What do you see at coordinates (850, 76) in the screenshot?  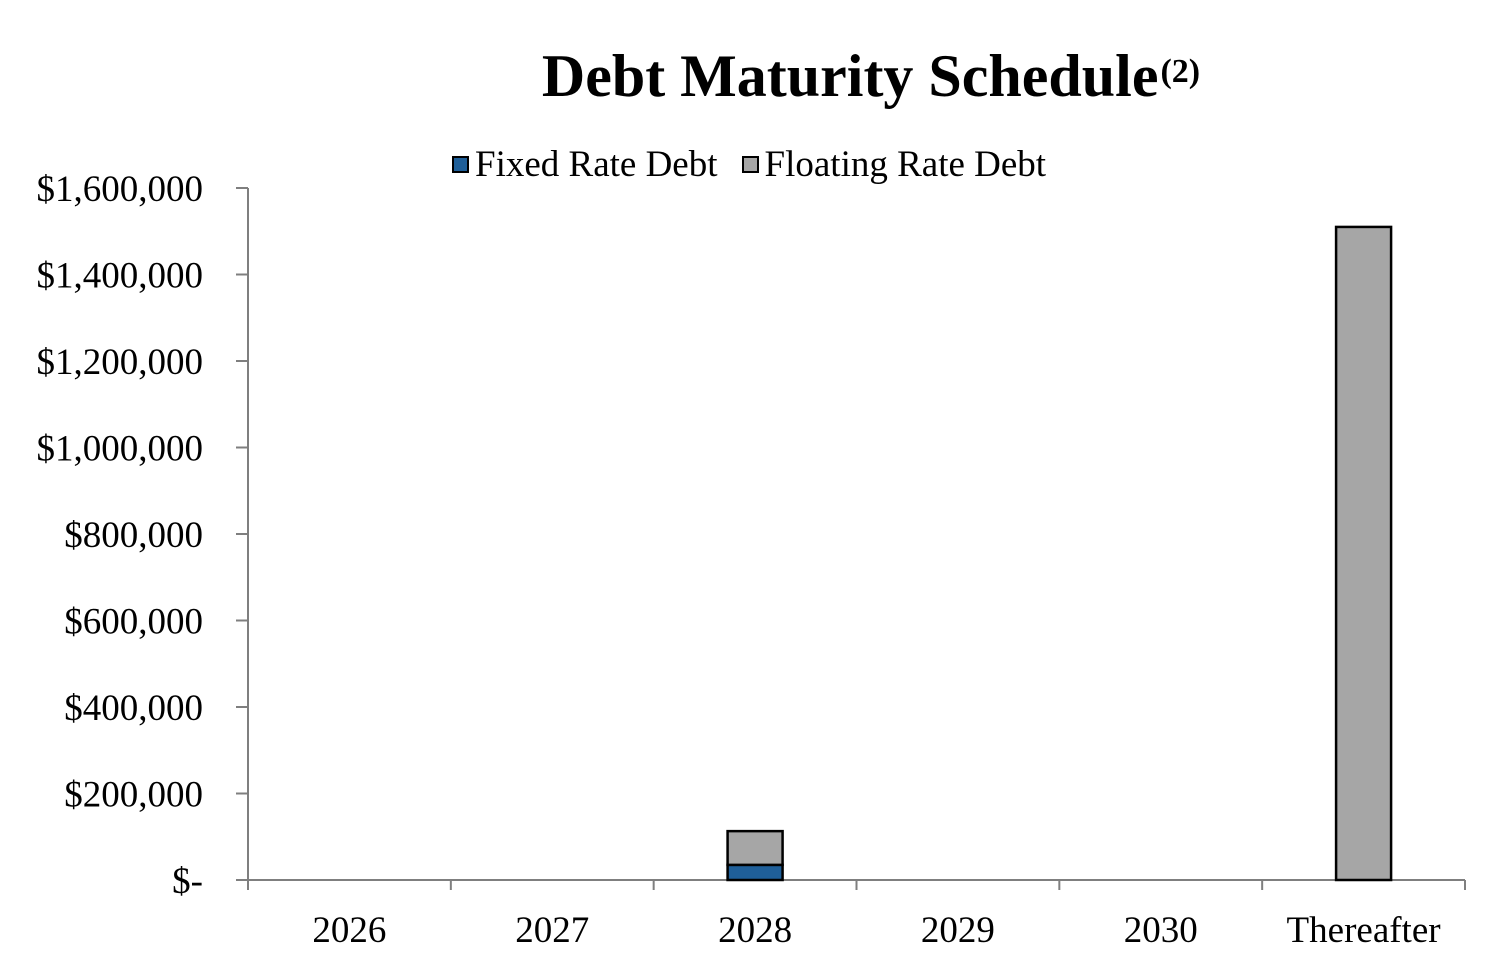 I see `chart-title-text: Debt Maturity Schedule` at bounding box center [850, 76].